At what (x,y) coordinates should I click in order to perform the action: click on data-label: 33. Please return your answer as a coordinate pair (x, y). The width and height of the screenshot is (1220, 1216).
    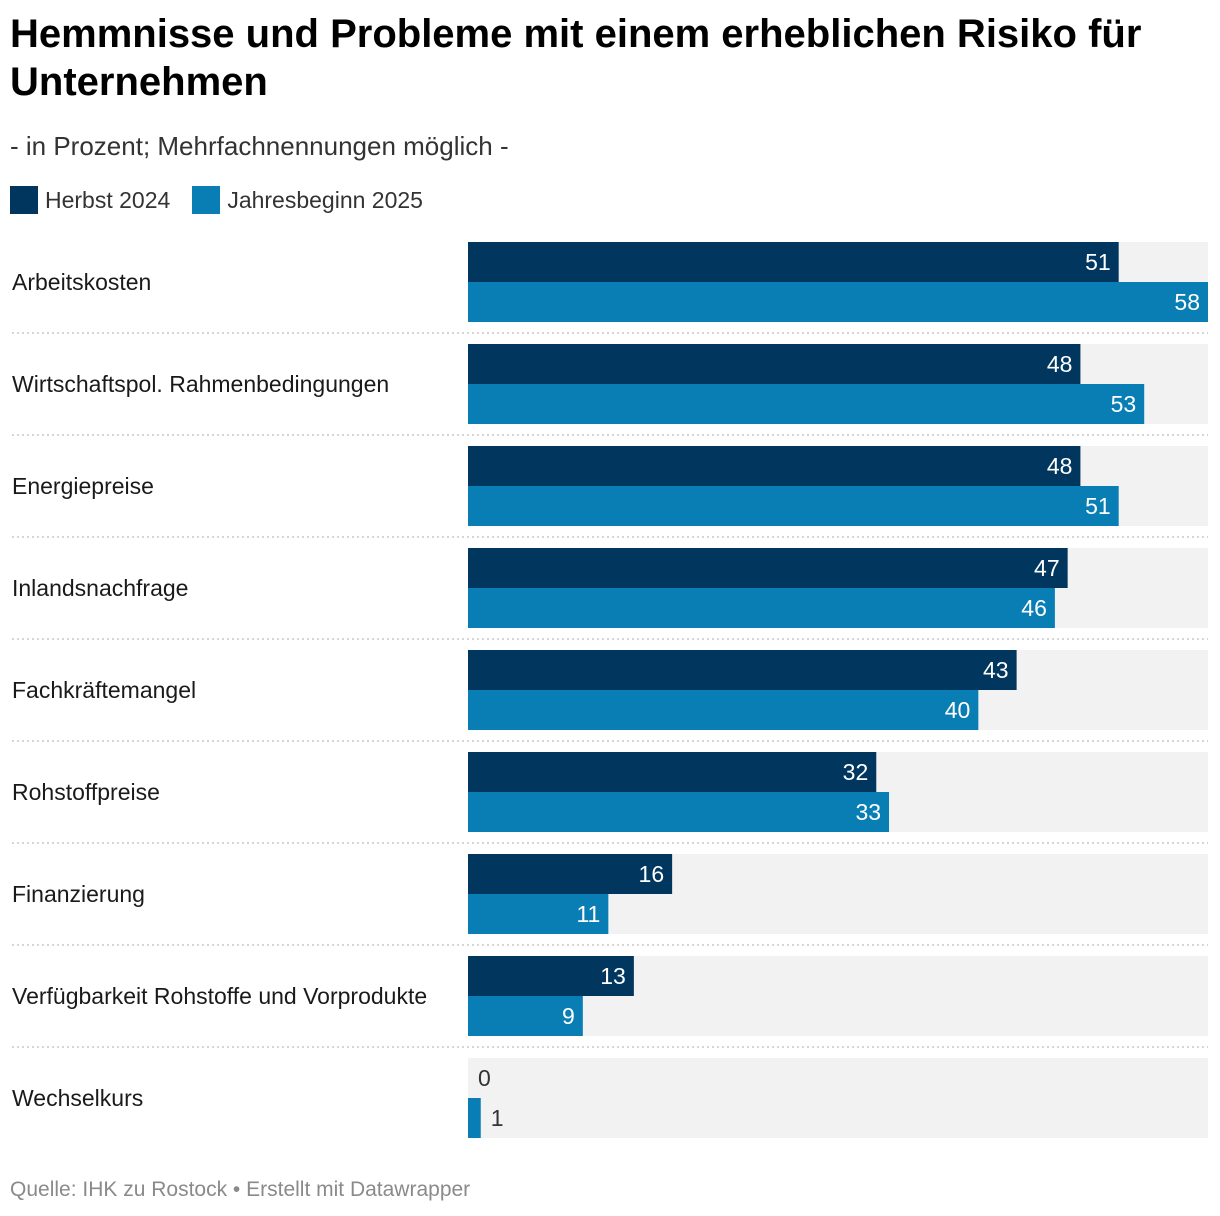
    Looking at the image, I should click on (868, 812).